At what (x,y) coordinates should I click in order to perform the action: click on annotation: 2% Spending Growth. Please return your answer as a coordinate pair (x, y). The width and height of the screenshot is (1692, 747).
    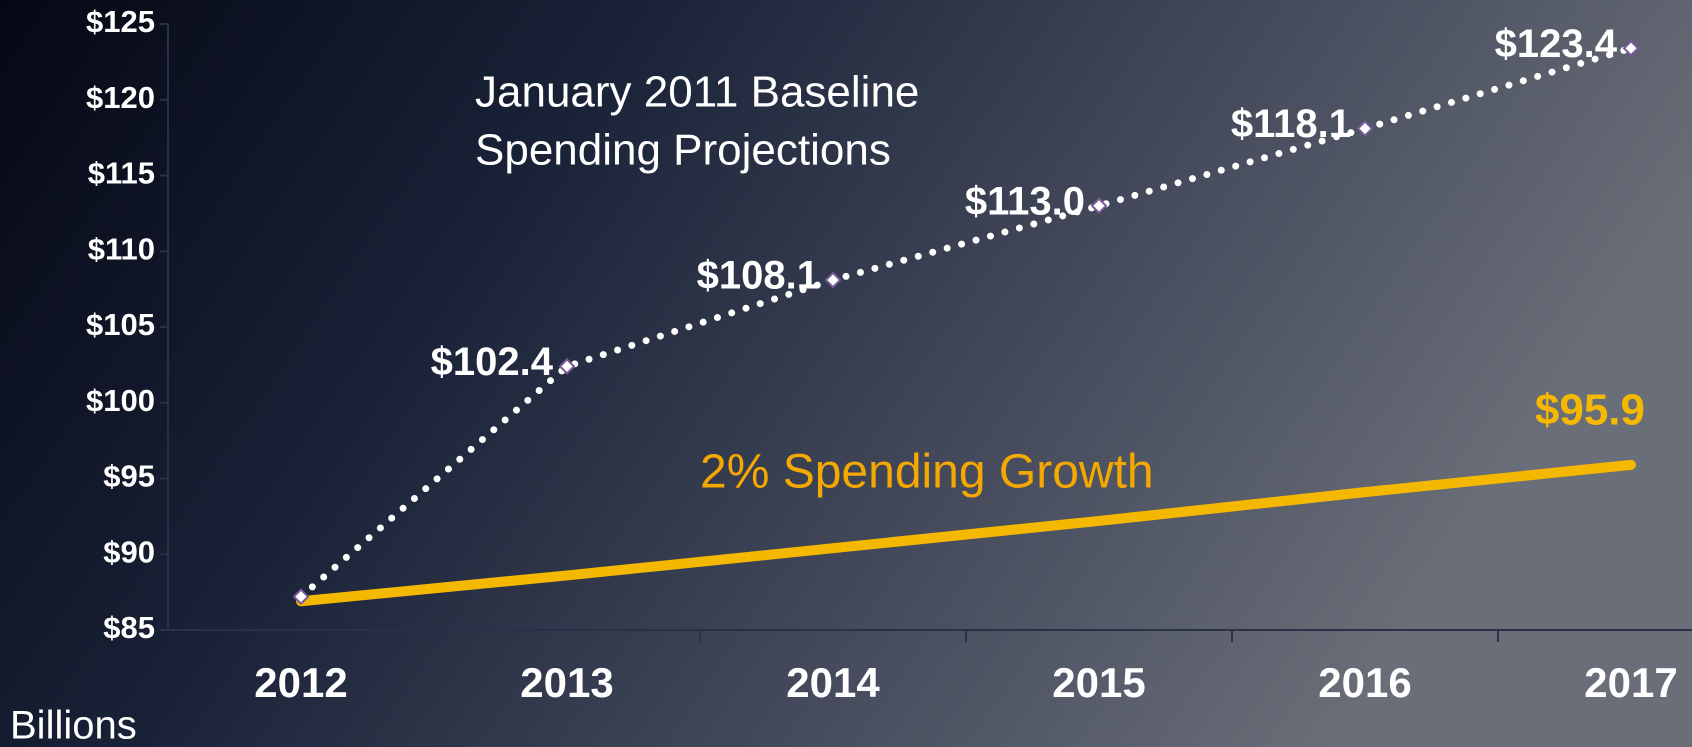
    Looking at the image, I should click on (927, 472).